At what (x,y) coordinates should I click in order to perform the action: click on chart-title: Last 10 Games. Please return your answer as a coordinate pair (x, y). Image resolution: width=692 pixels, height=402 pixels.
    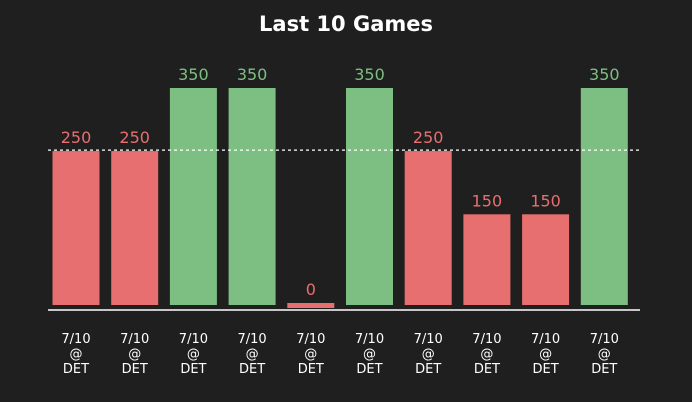
    Looking at the image, I should click on (346, 24).